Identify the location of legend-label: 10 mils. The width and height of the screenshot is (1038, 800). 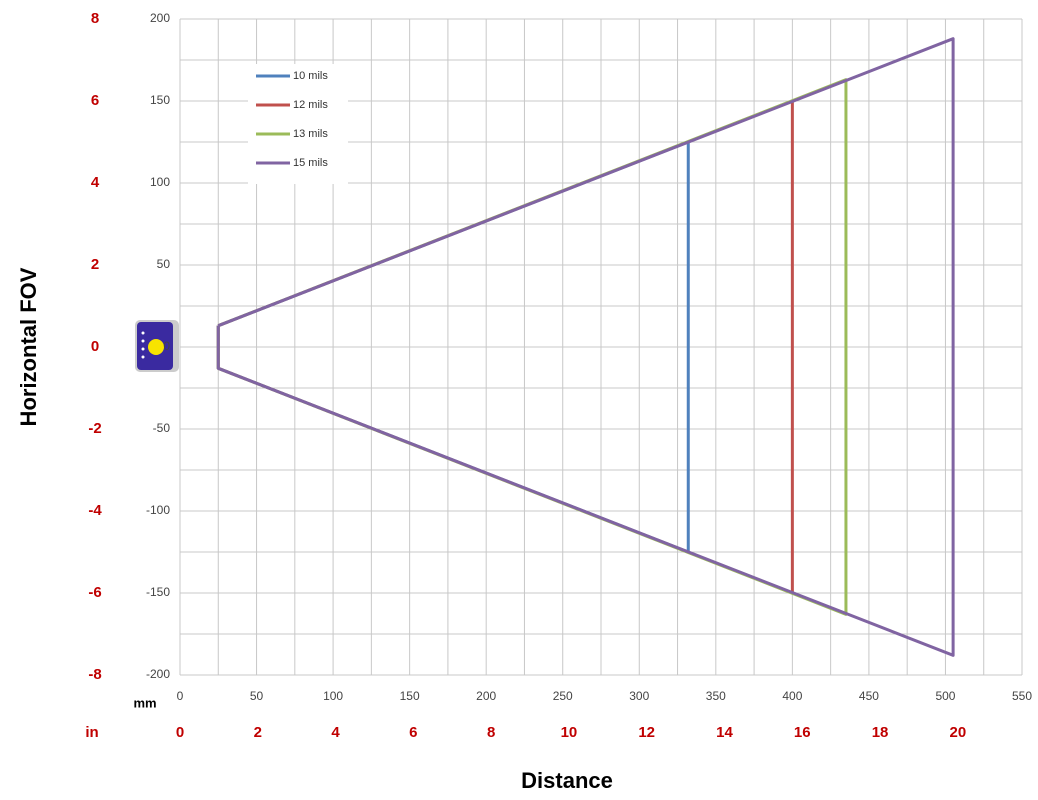
(310, 76).